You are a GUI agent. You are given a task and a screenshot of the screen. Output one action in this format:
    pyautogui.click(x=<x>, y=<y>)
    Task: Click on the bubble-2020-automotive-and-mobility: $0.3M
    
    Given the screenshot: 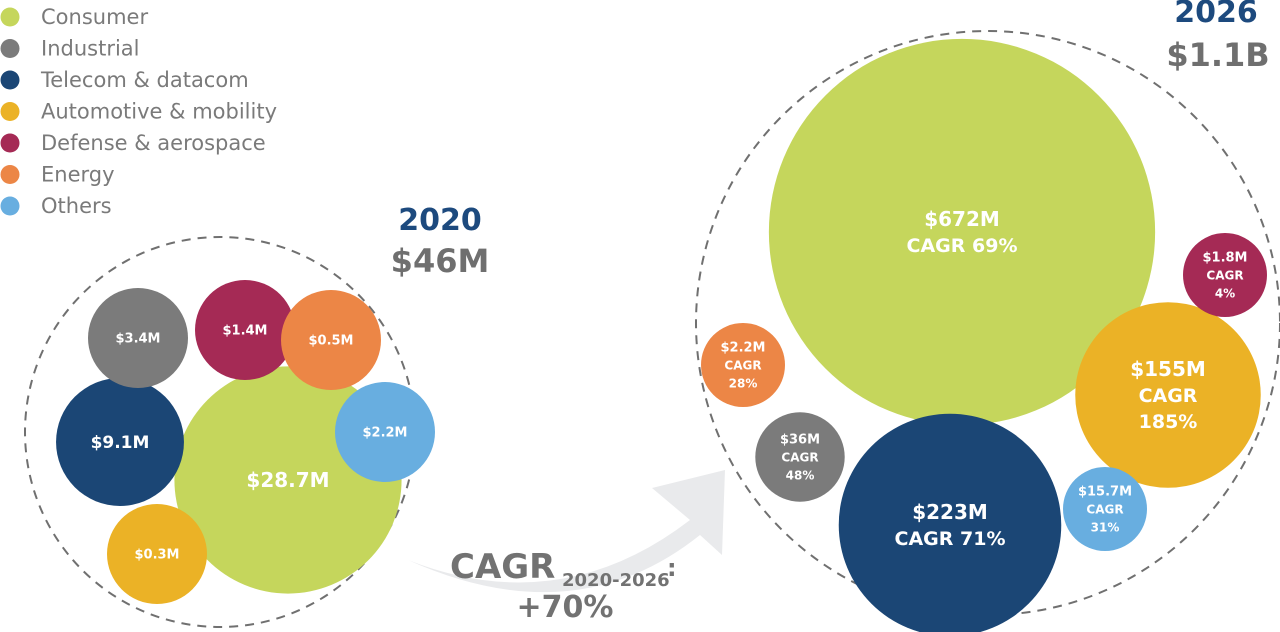 What is the action you would take?
    pyautogui.click(x=157, y=554)
    